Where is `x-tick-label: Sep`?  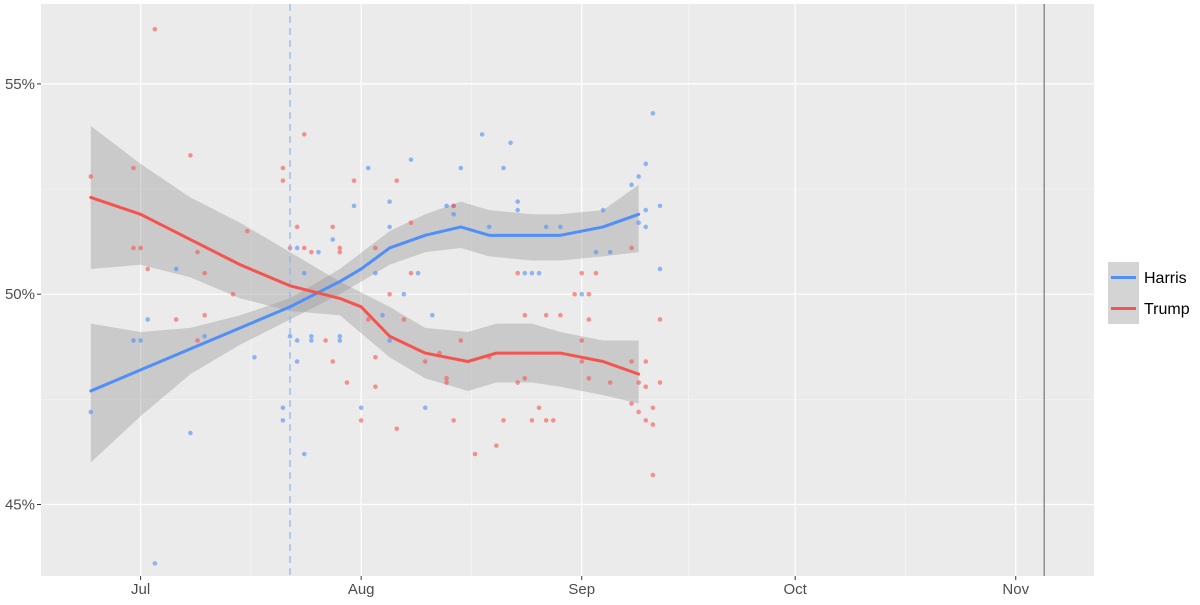
x-tick-label: Sep is located at coordinates (581, 589).